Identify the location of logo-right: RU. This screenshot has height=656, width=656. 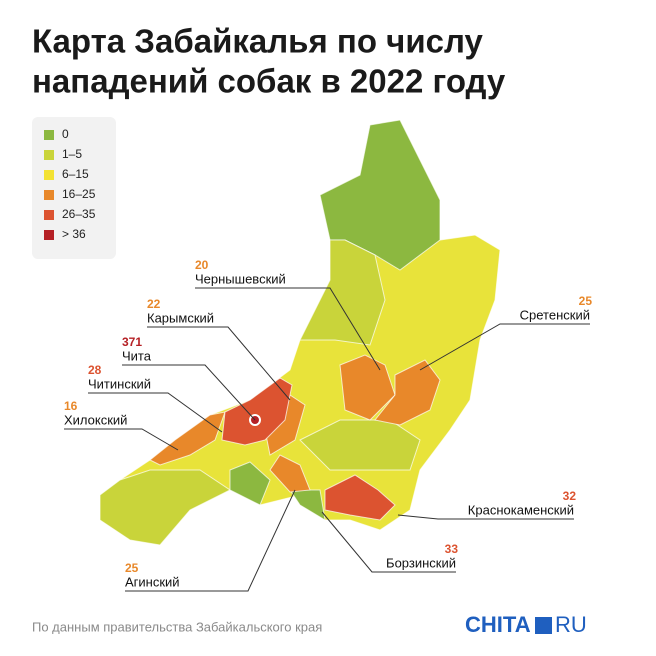
(571, 624).